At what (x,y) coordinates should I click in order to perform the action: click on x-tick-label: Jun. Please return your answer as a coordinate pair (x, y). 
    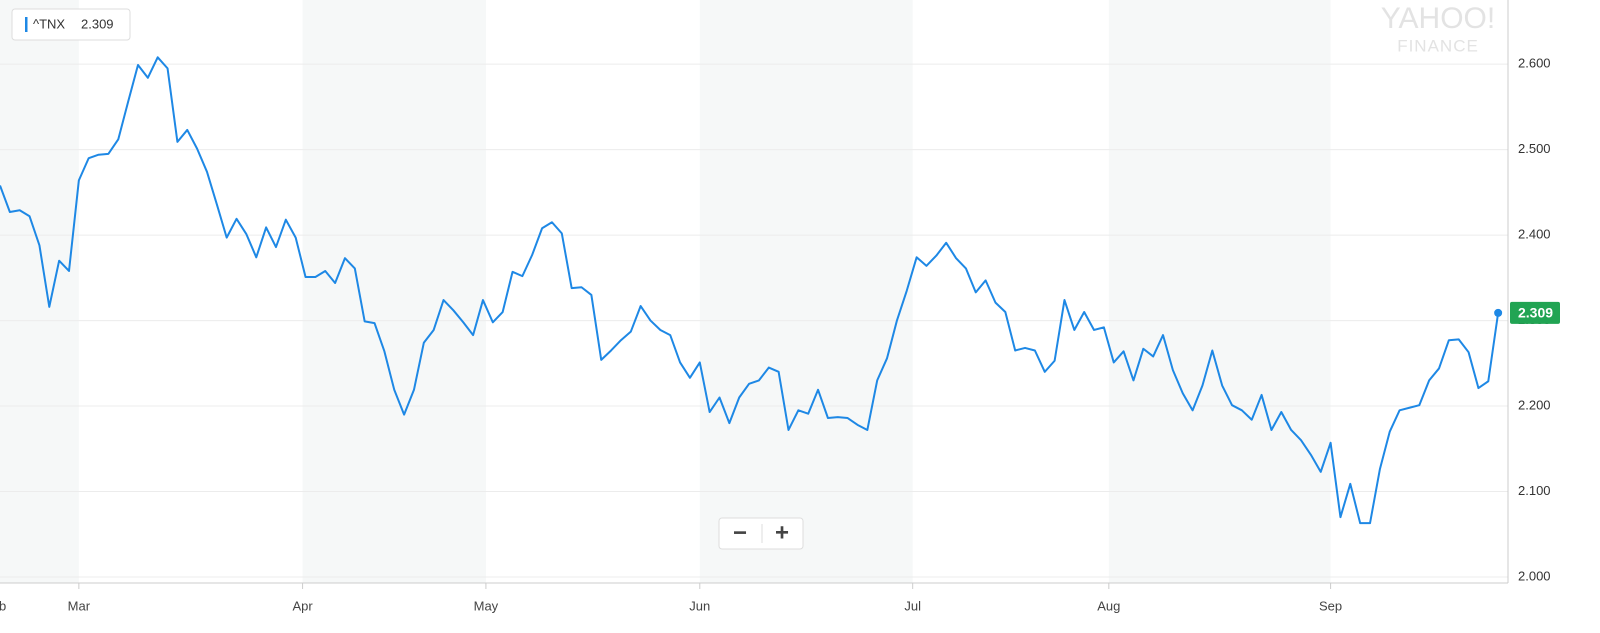
    Looking at the image, I should click on (699, 605).